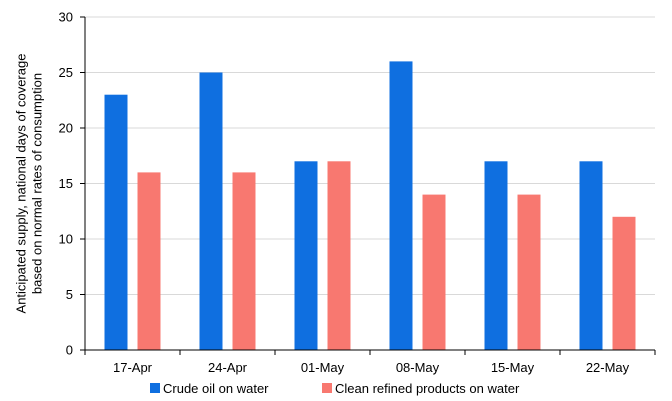 The image size is (672, 401). I want to click on y-axis-label-line-2: based on normal rates of consumption, so click(36, 183).